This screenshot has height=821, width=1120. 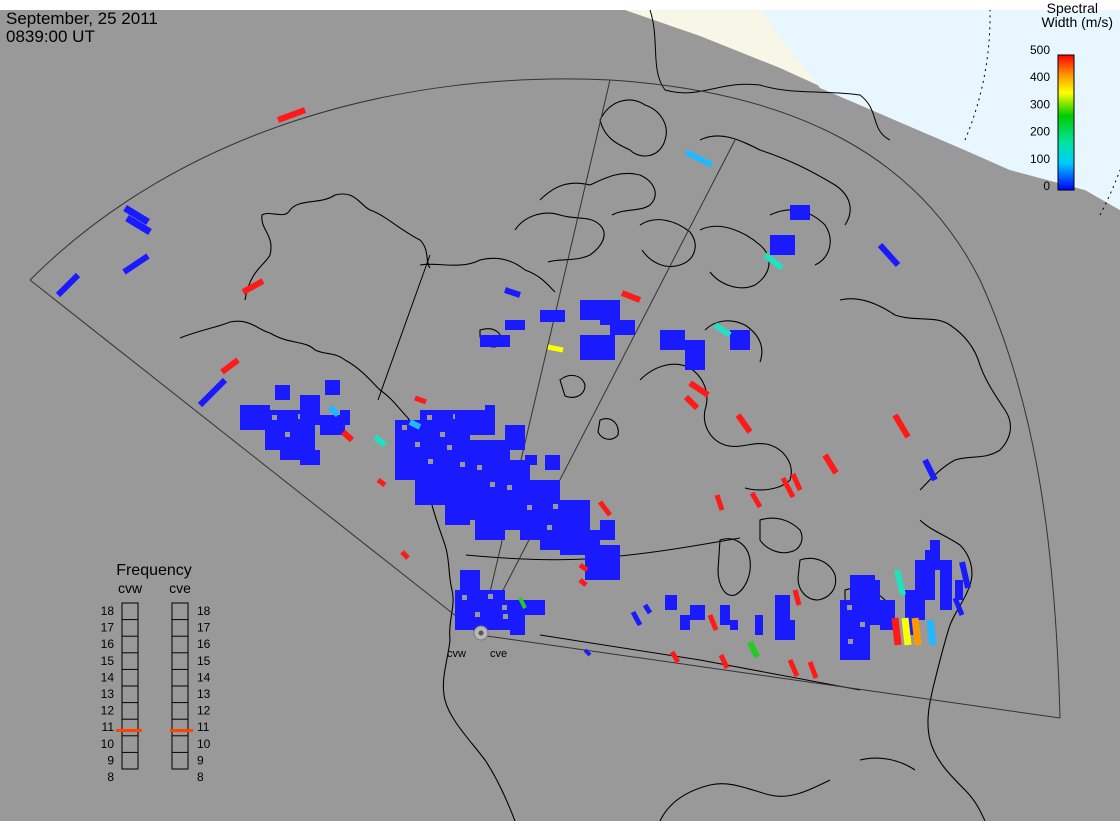 I want to click on colorbar-tick-label: 300, so click(x=1040, y=104).